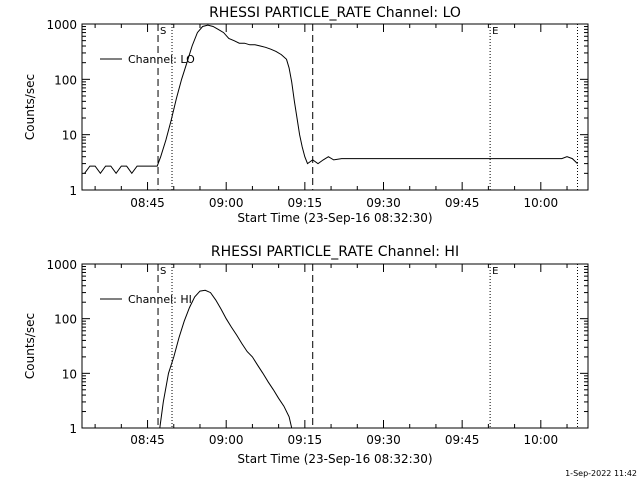  Describe the element at coordinates (601, 473) in the screenshot. I see `footer-timestamp: 1-Sep-2022 11:42` at that location.